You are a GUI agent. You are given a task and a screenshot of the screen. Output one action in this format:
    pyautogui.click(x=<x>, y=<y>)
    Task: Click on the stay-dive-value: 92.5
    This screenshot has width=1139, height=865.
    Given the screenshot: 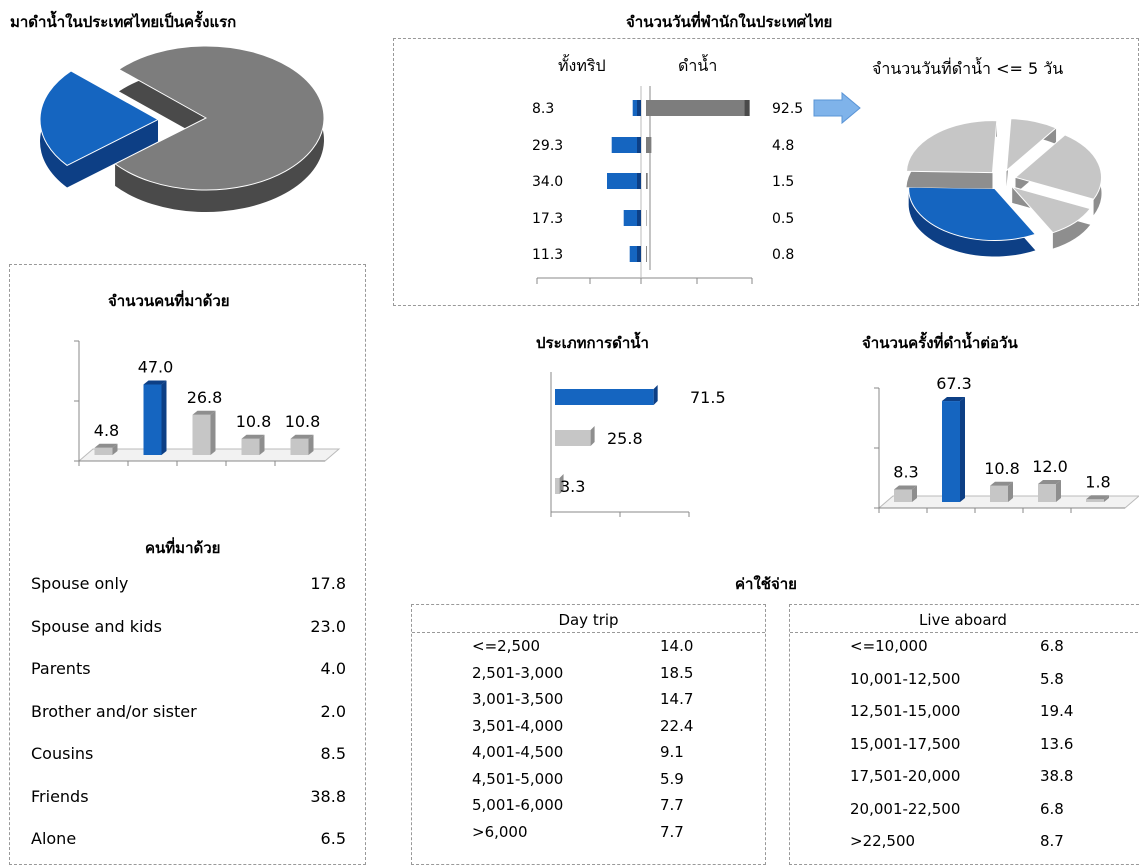 What is the action you would take?
    pyautogui.click(x=787, y=109)
    